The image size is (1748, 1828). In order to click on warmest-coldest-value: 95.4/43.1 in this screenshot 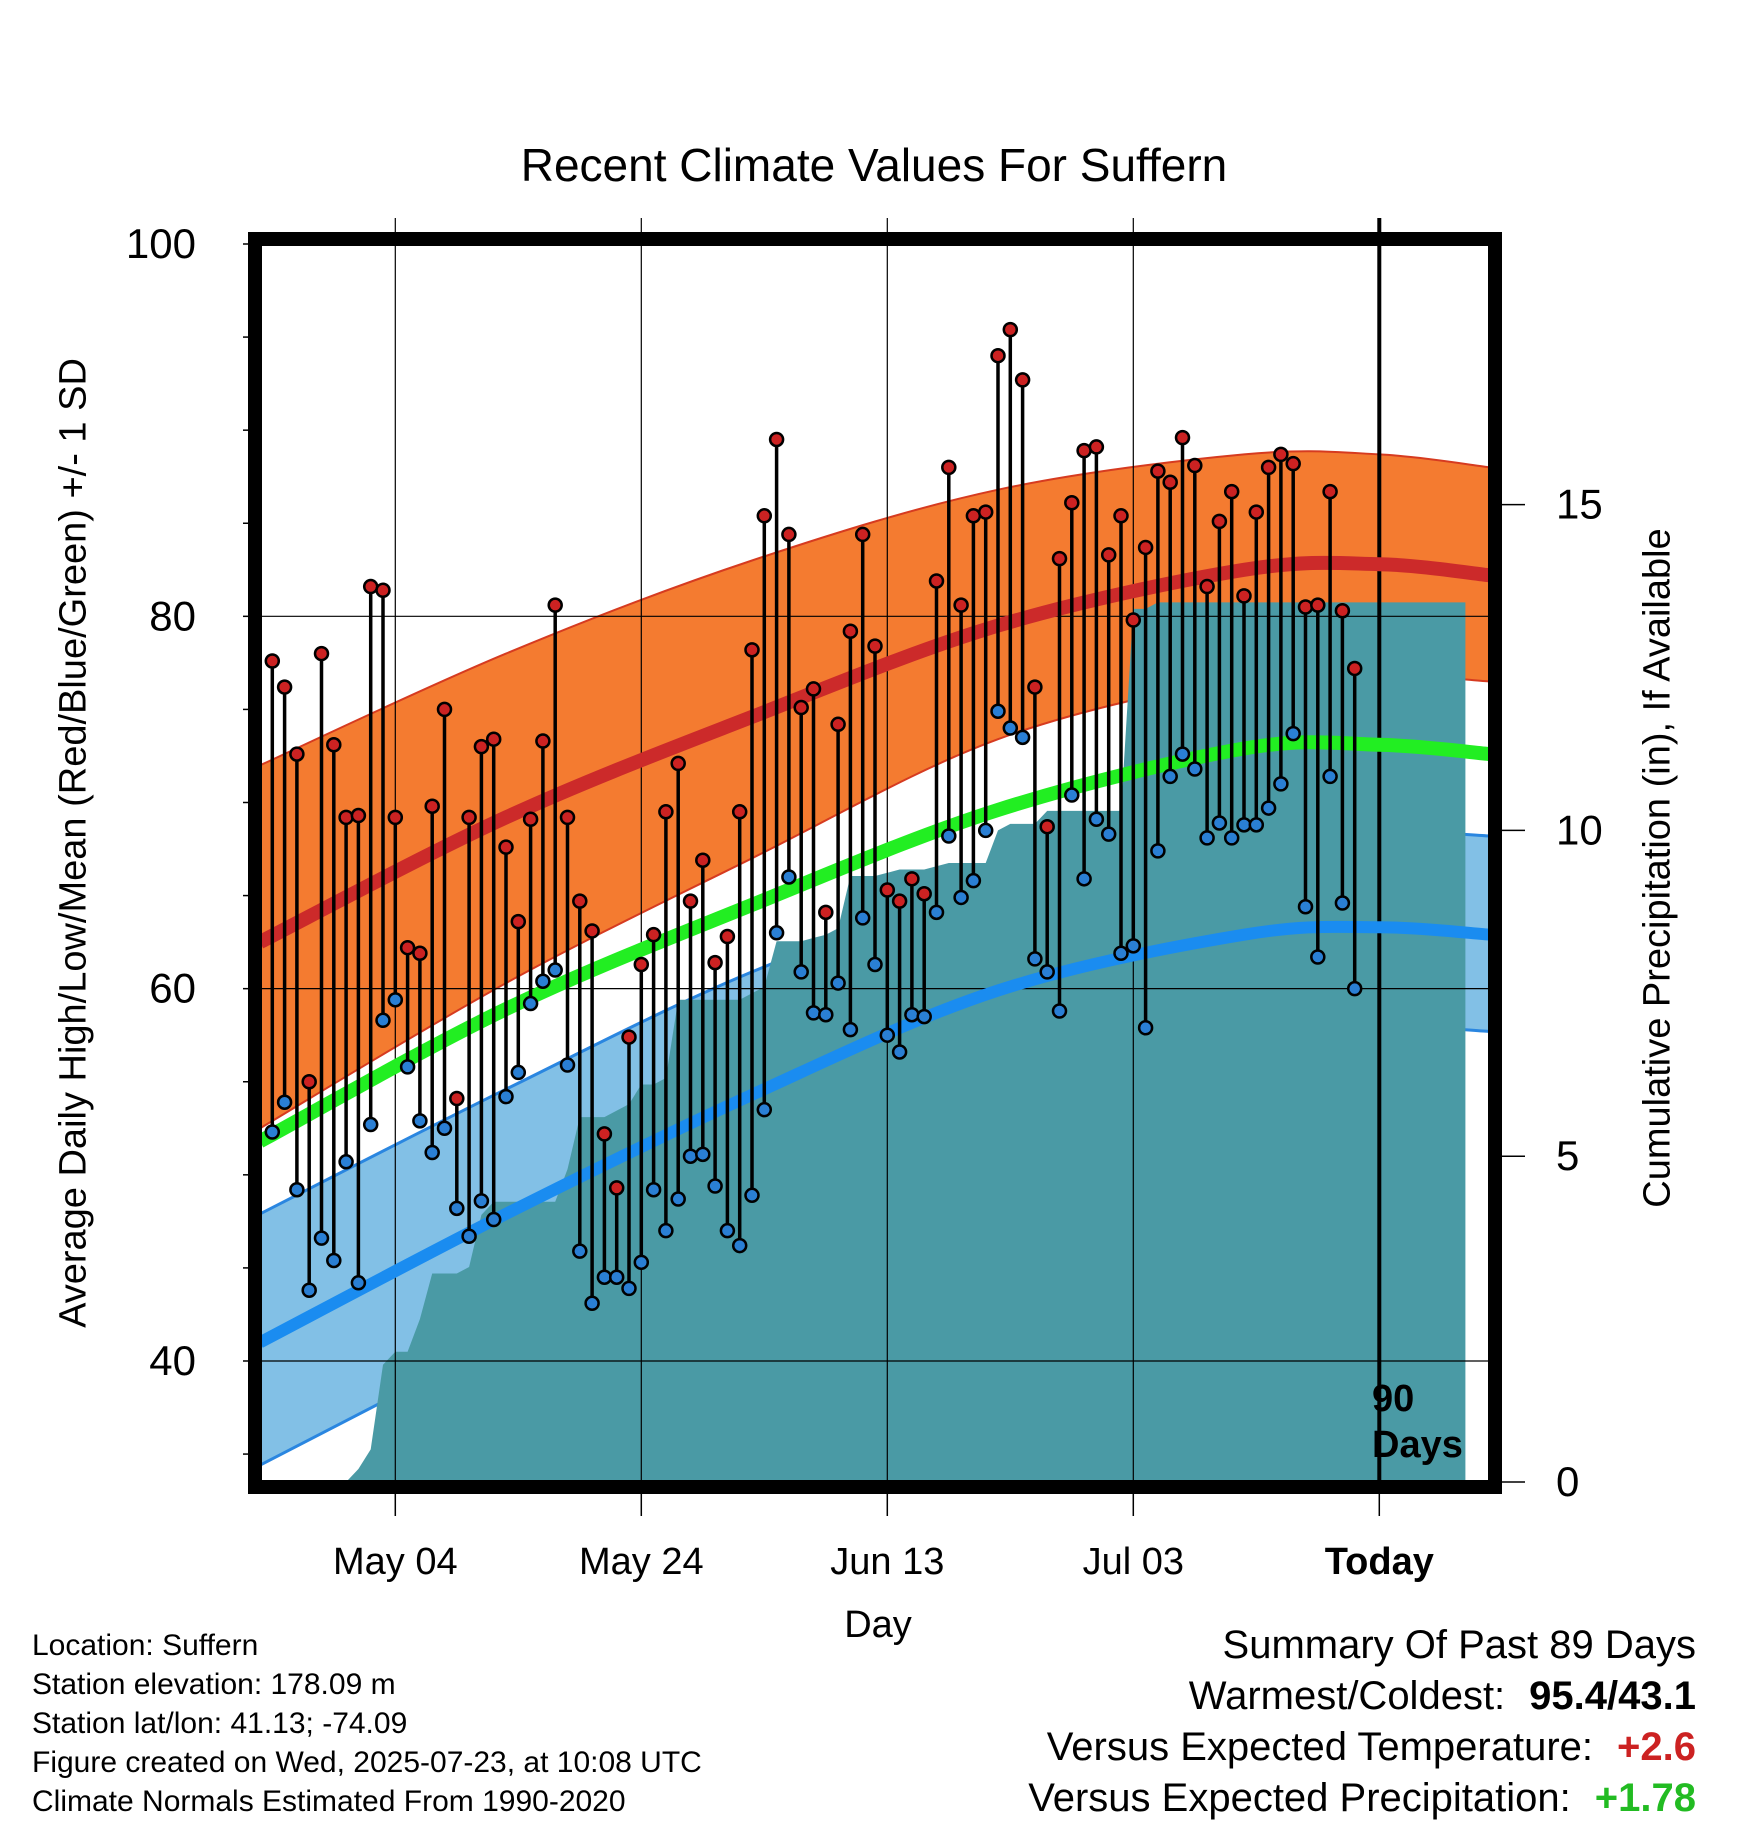, I will do `click(1612, 1696)`.